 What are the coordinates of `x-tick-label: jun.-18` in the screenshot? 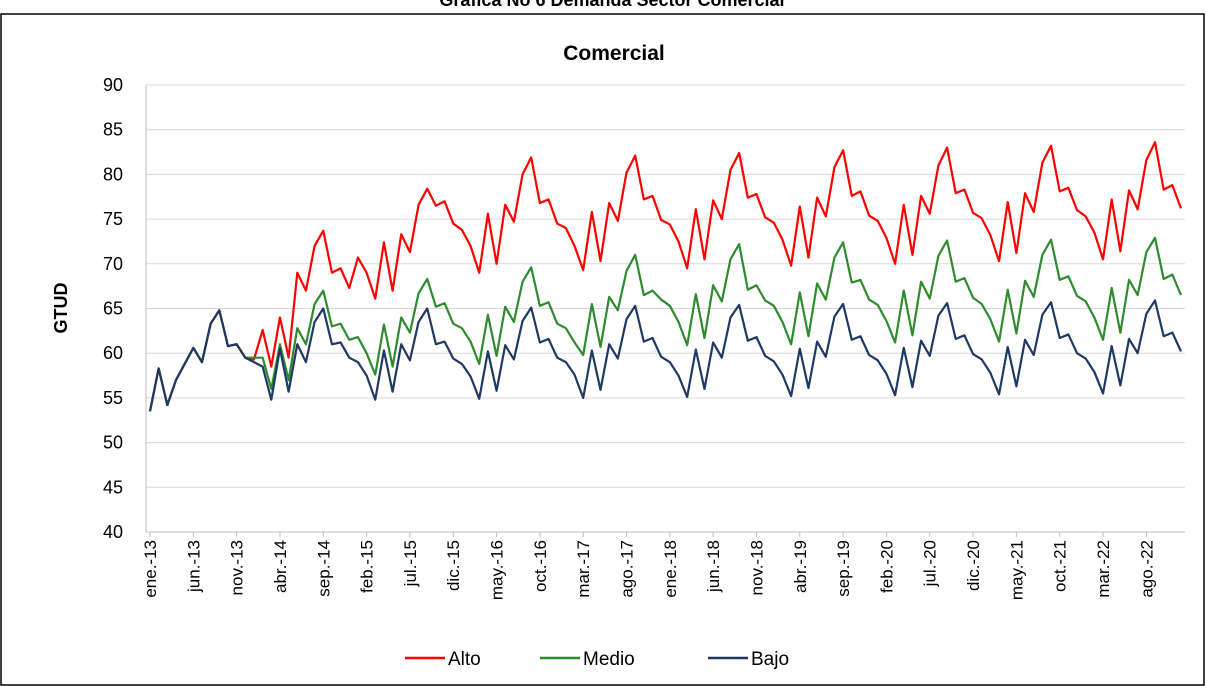 It's located at (713, 566).